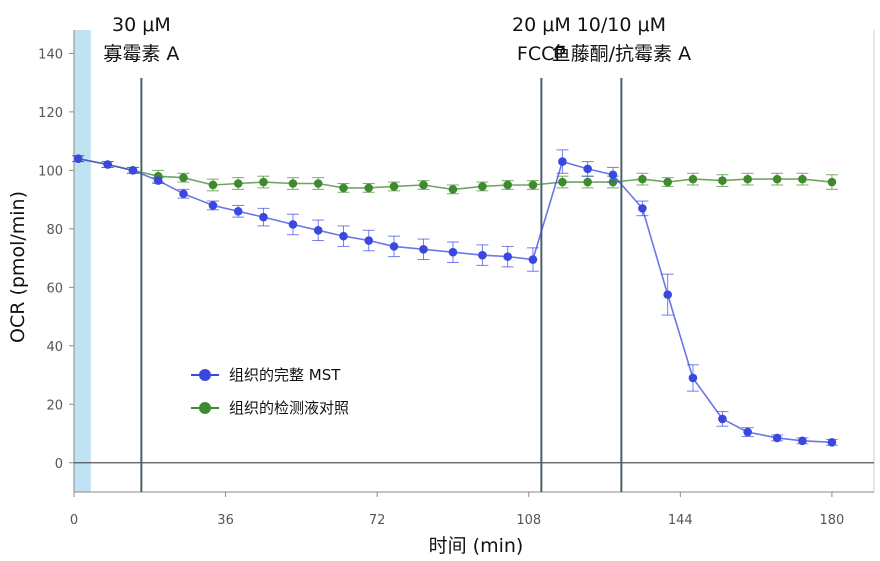 The height and width of the screenshot is (561, 880). What do you see at coordinates (289, 408) in the screenshot?
I see `legend-label-2: 组织的检测液对照` at bounding box center [289, 408].